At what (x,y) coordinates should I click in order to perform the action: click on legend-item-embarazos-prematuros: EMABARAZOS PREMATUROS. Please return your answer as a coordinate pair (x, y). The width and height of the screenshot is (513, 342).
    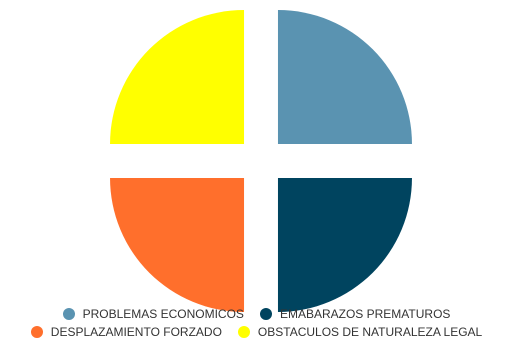
    Looking at the image, I should click on (355, 314).